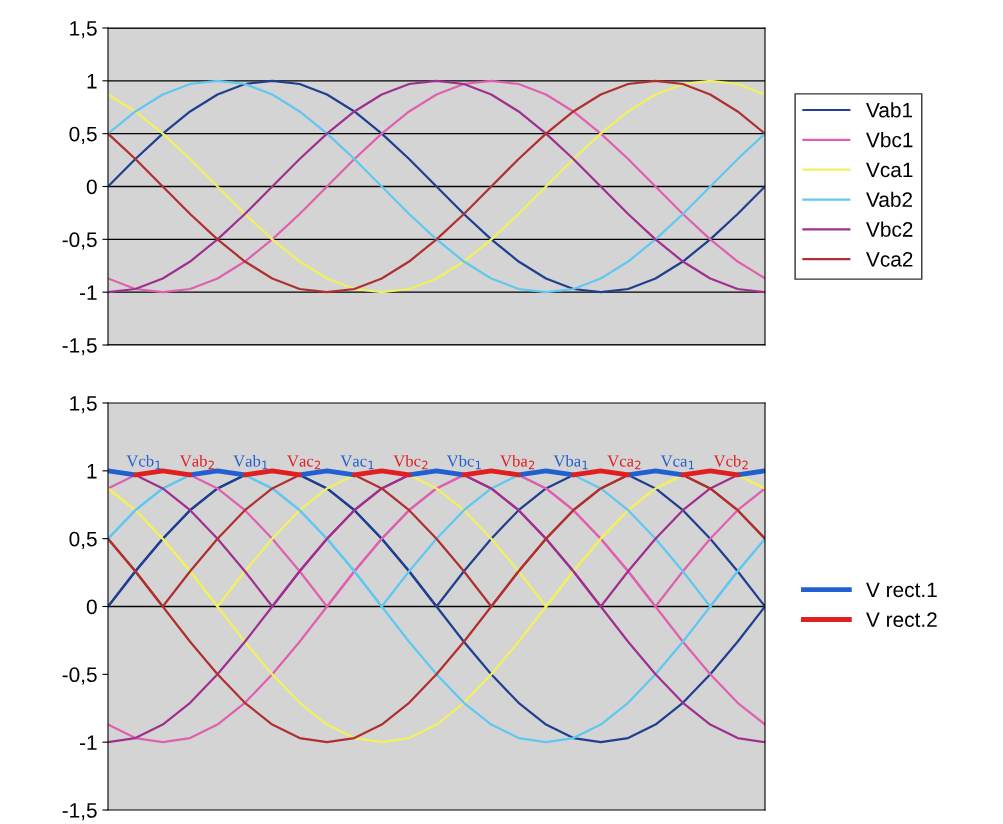  Describe the element at coordinates (463, 462) in the screenshot. I see `annotation: Vbc$_{1}$` at that location.